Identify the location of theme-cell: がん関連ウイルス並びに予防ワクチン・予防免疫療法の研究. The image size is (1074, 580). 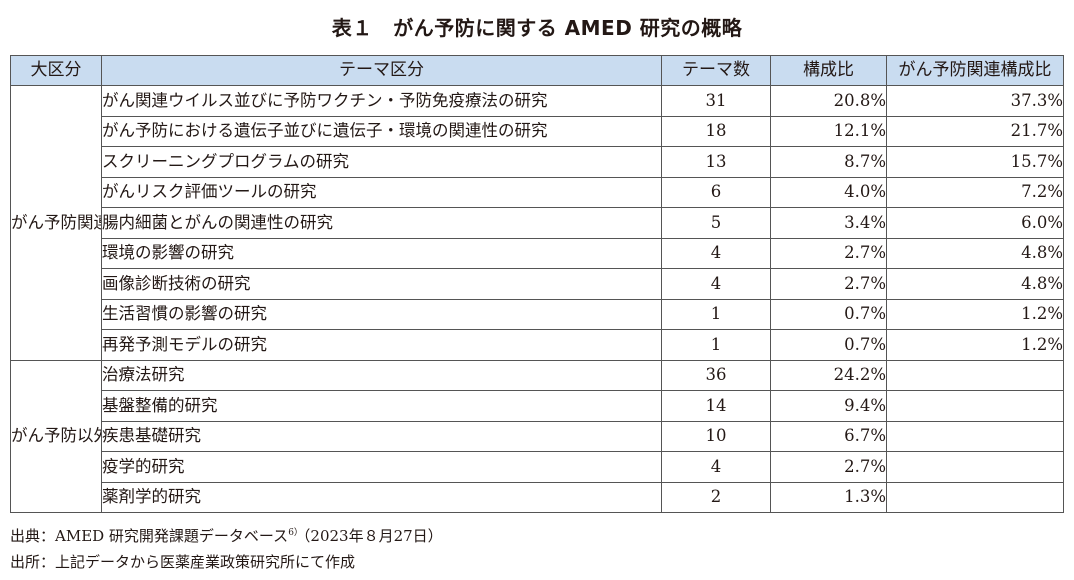
(381, 101).